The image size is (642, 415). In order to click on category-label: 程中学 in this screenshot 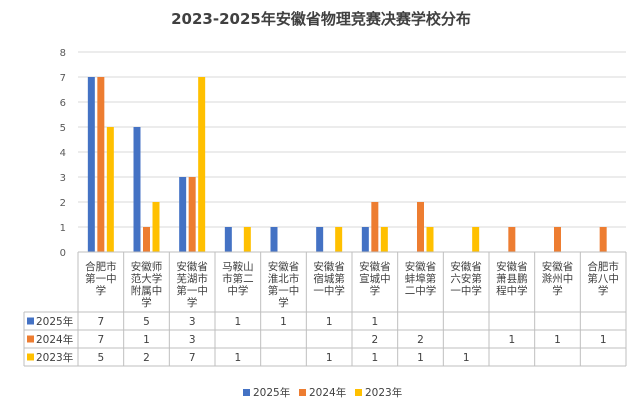, I will do `click(512, 290)`.